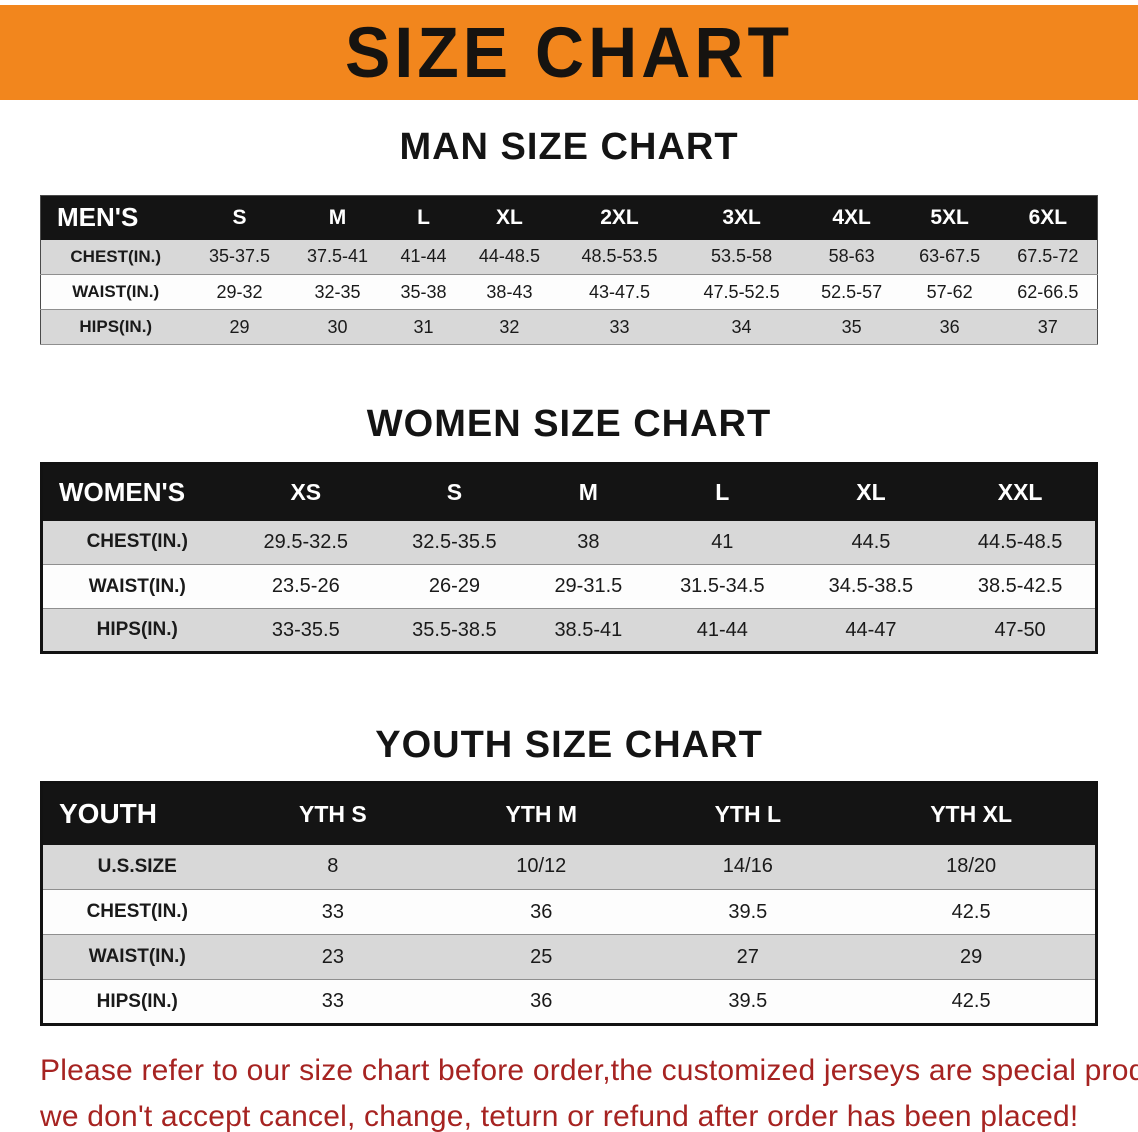 The width and height of the screenshot is (1138, 1132). I want to click on youth-section-heading: YOUTH SIZE CHART, so click(569, 745).